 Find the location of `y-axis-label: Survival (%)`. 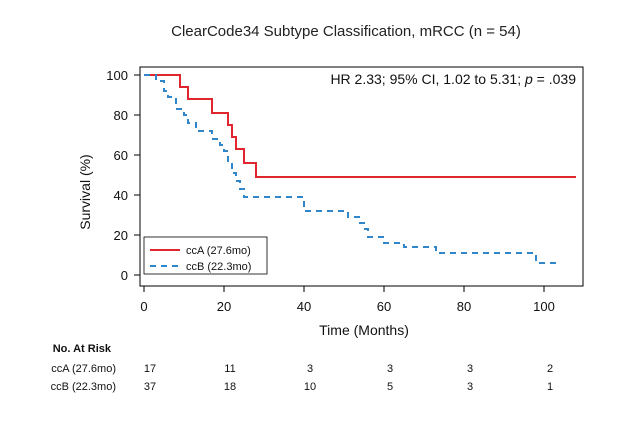

y-axis-label: Survival (%) is located at coordinates (85, 191).